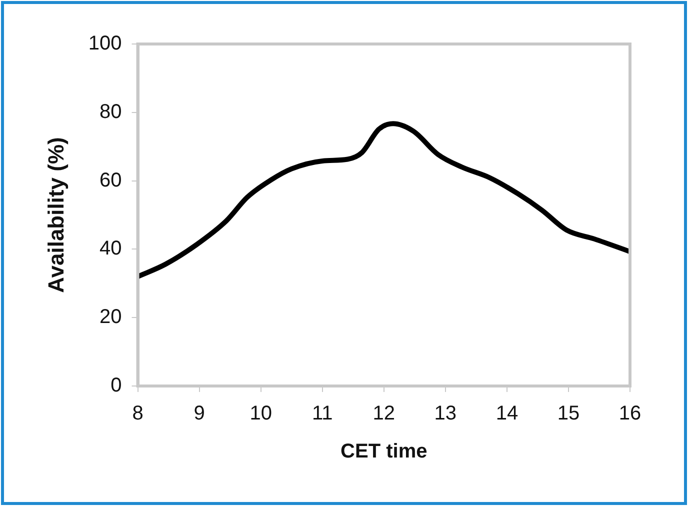 This screenshot has height=506, width=688. I want to click on y-tick-label: 0, so click(116, 385).